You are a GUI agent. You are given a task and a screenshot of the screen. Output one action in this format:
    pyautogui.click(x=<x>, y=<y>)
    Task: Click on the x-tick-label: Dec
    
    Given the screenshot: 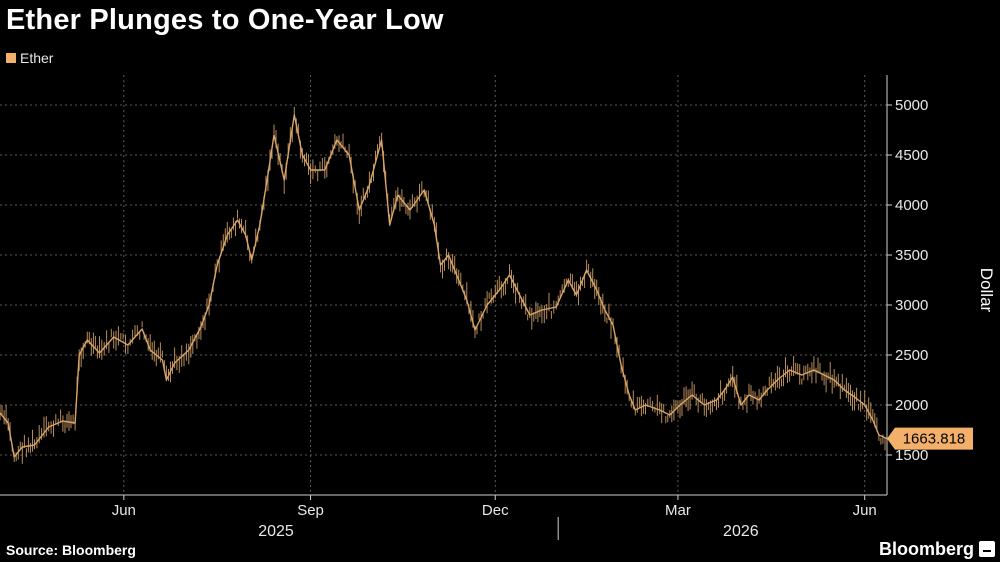 What is the action you would take?
    pyautogui.click(x=495, y=510)
    